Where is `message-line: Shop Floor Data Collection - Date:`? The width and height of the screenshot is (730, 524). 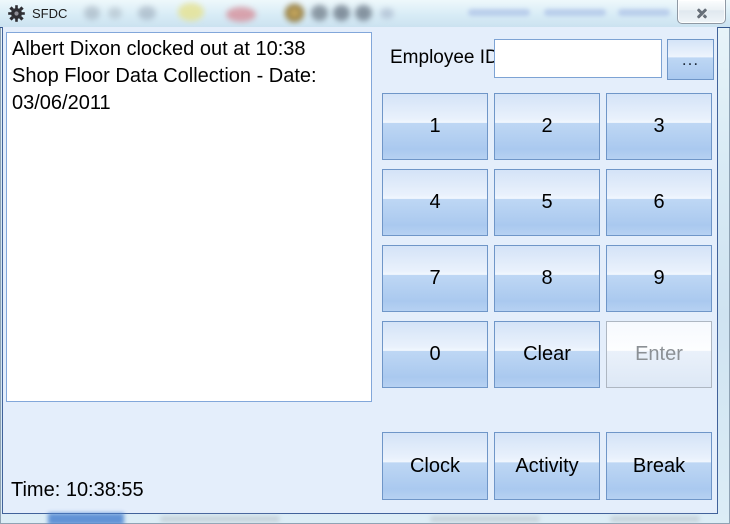 message-line: Shop Floor Data Collection - Date: is located at coordinates (164, 76).